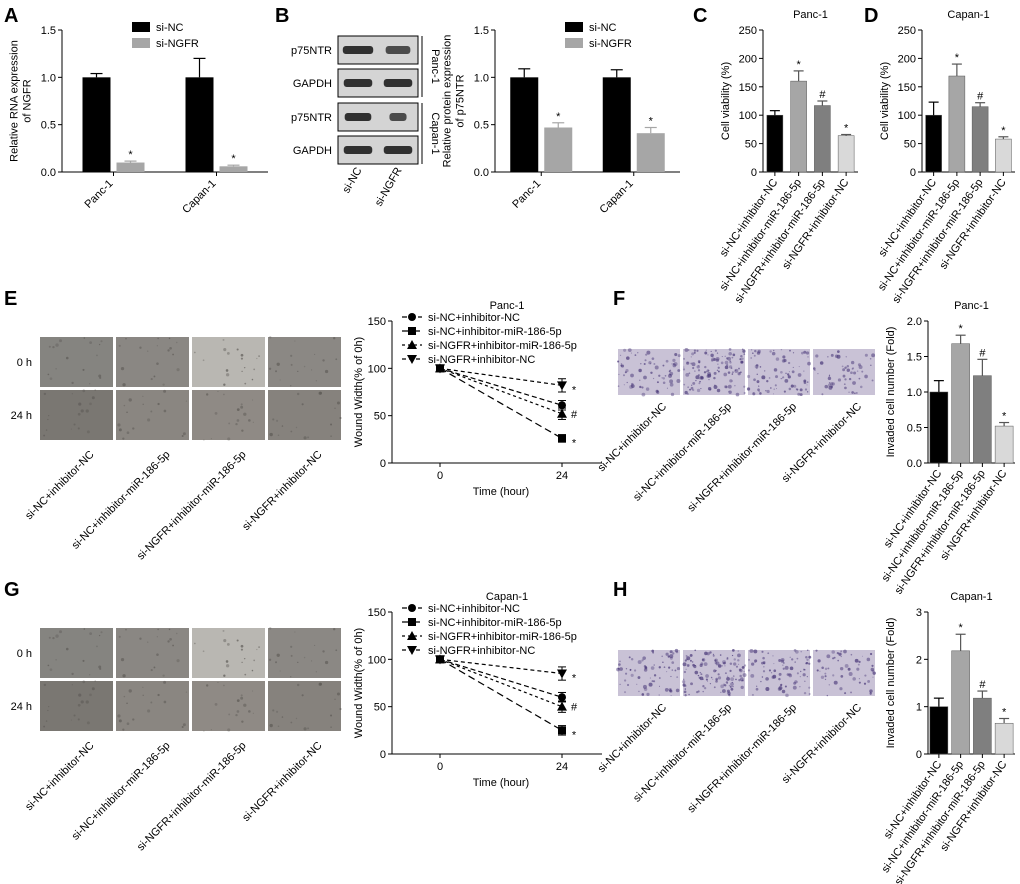  Describe the element at coordinates (60, 486) in the screenshot. I see `lane-label: si-NC+inhibitor-NC` at that location.